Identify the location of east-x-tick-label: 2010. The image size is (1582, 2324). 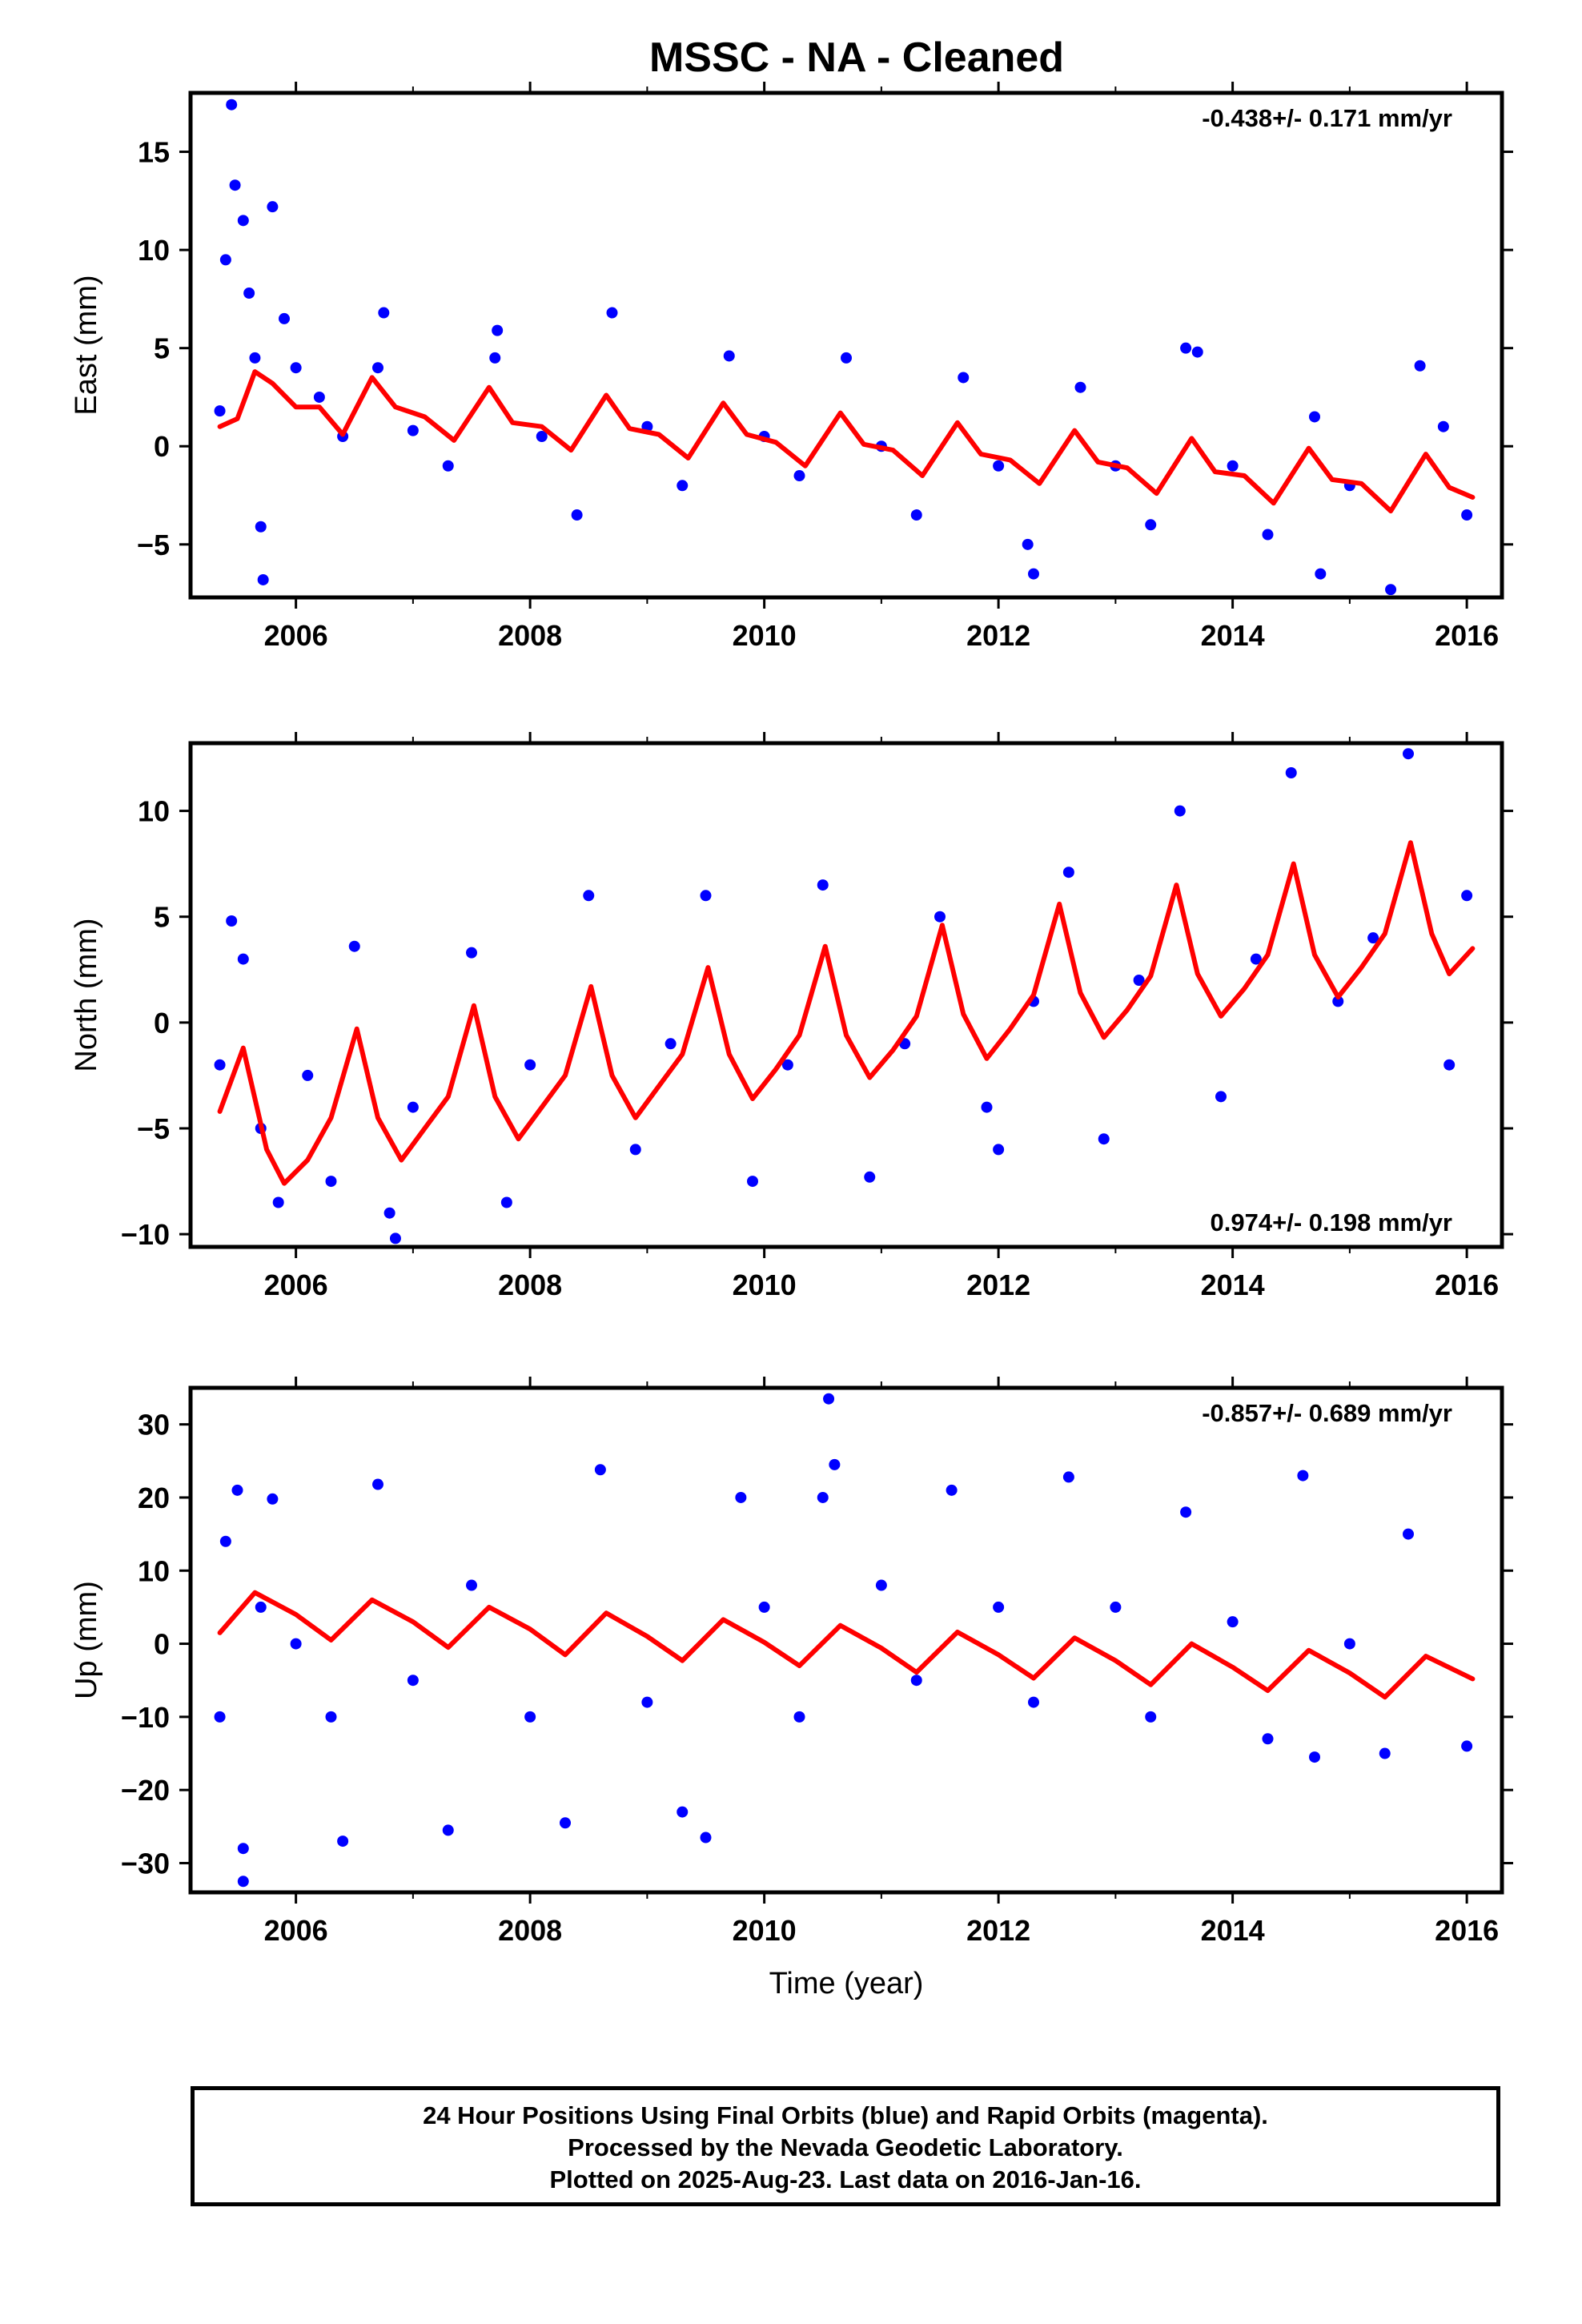
(765, 635).